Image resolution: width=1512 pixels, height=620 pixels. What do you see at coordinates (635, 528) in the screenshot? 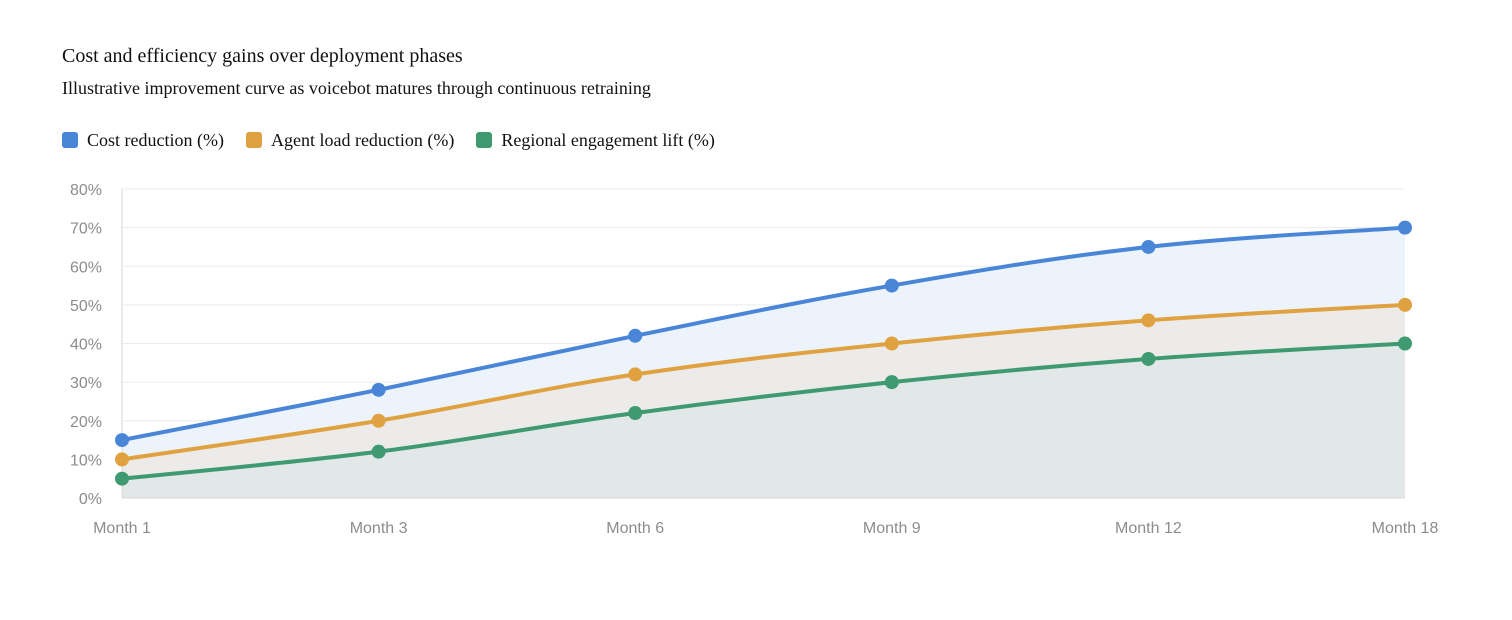
I see `x-tick-label: Month 6` at bounding box center [635, 528].